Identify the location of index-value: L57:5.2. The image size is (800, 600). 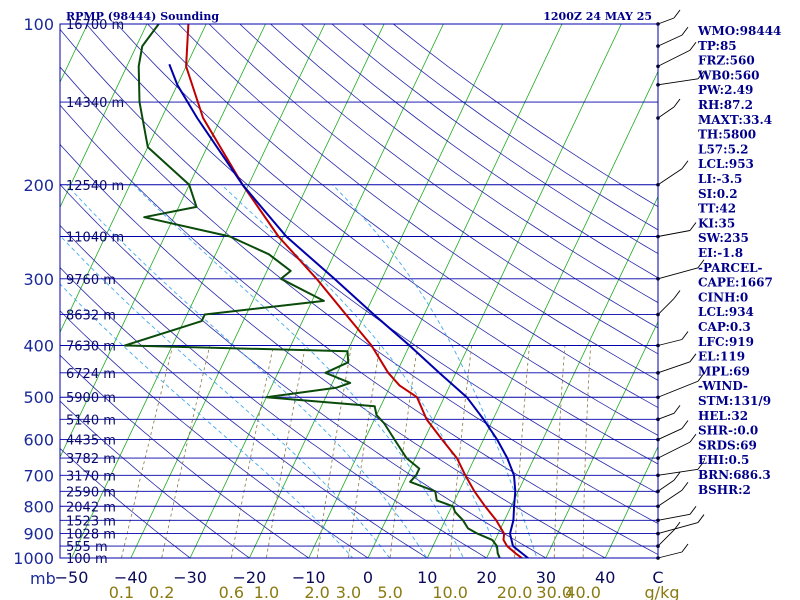
(723, 149).